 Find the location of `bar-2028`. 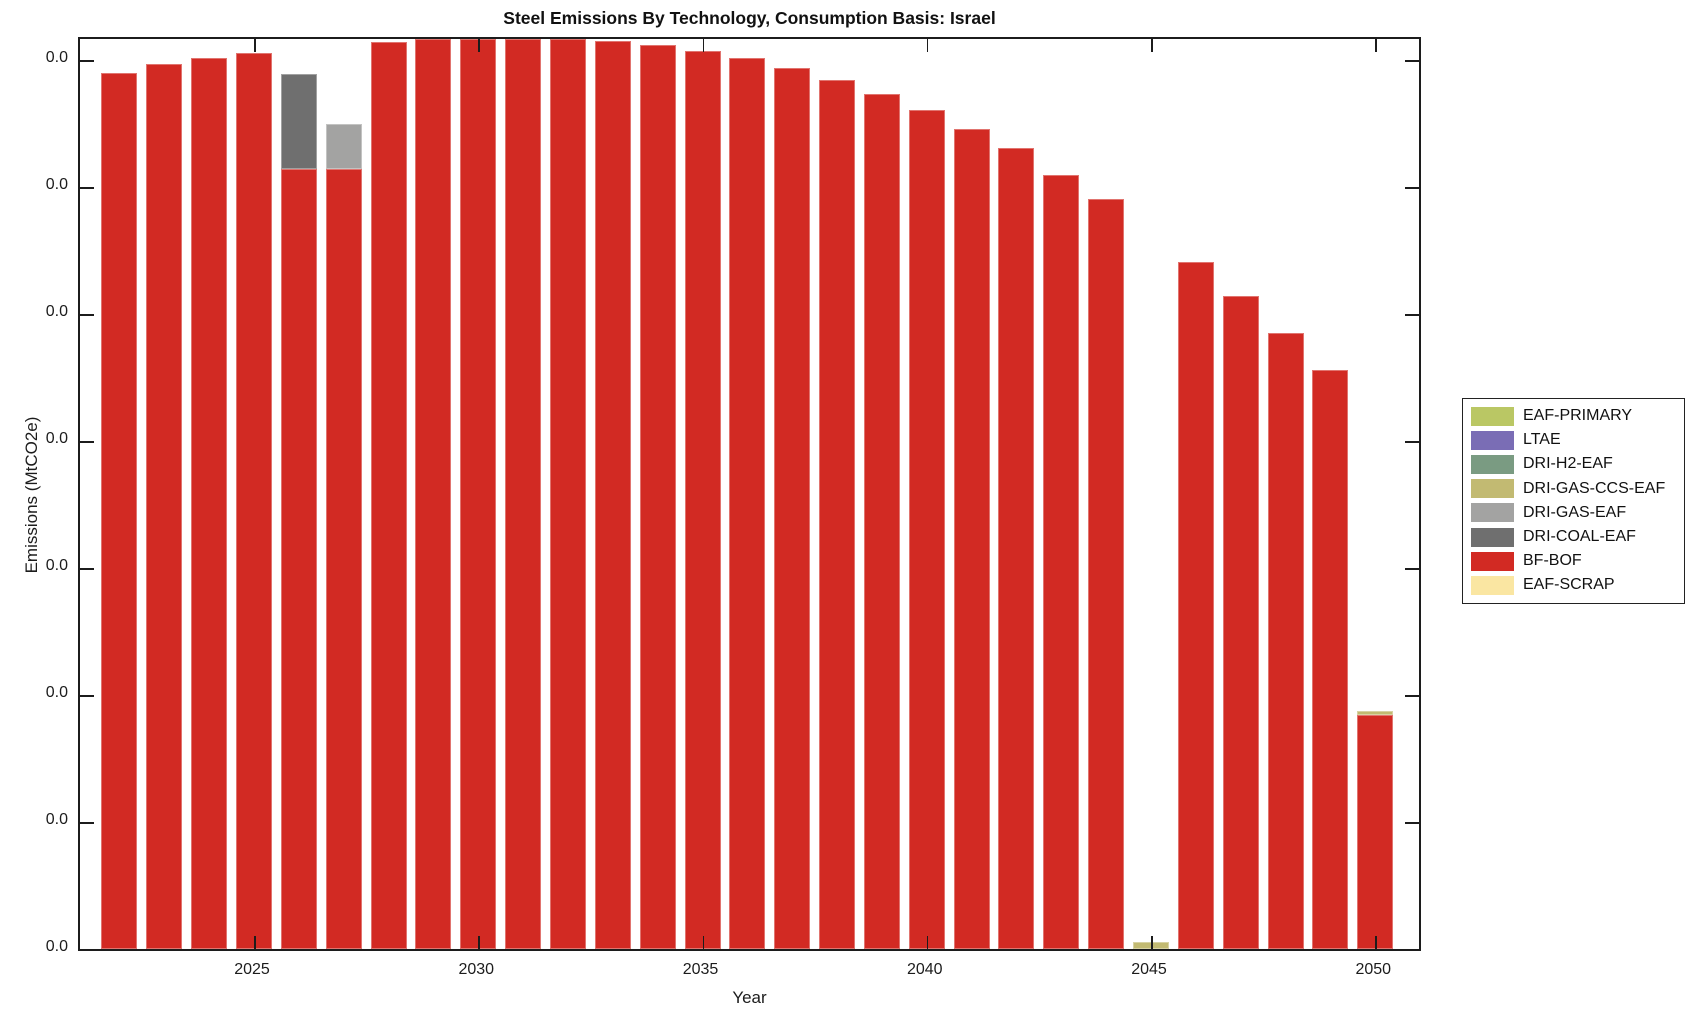

bar-2028 is located at coordinates (388, 494).